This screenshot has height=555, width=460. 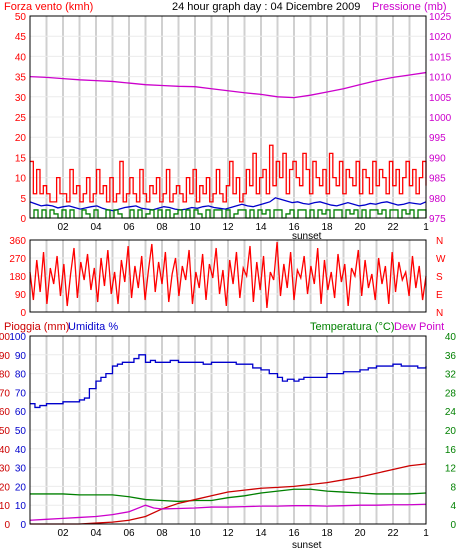 I want to click on rain-tick-label: 60, so click(x=5, y=412).